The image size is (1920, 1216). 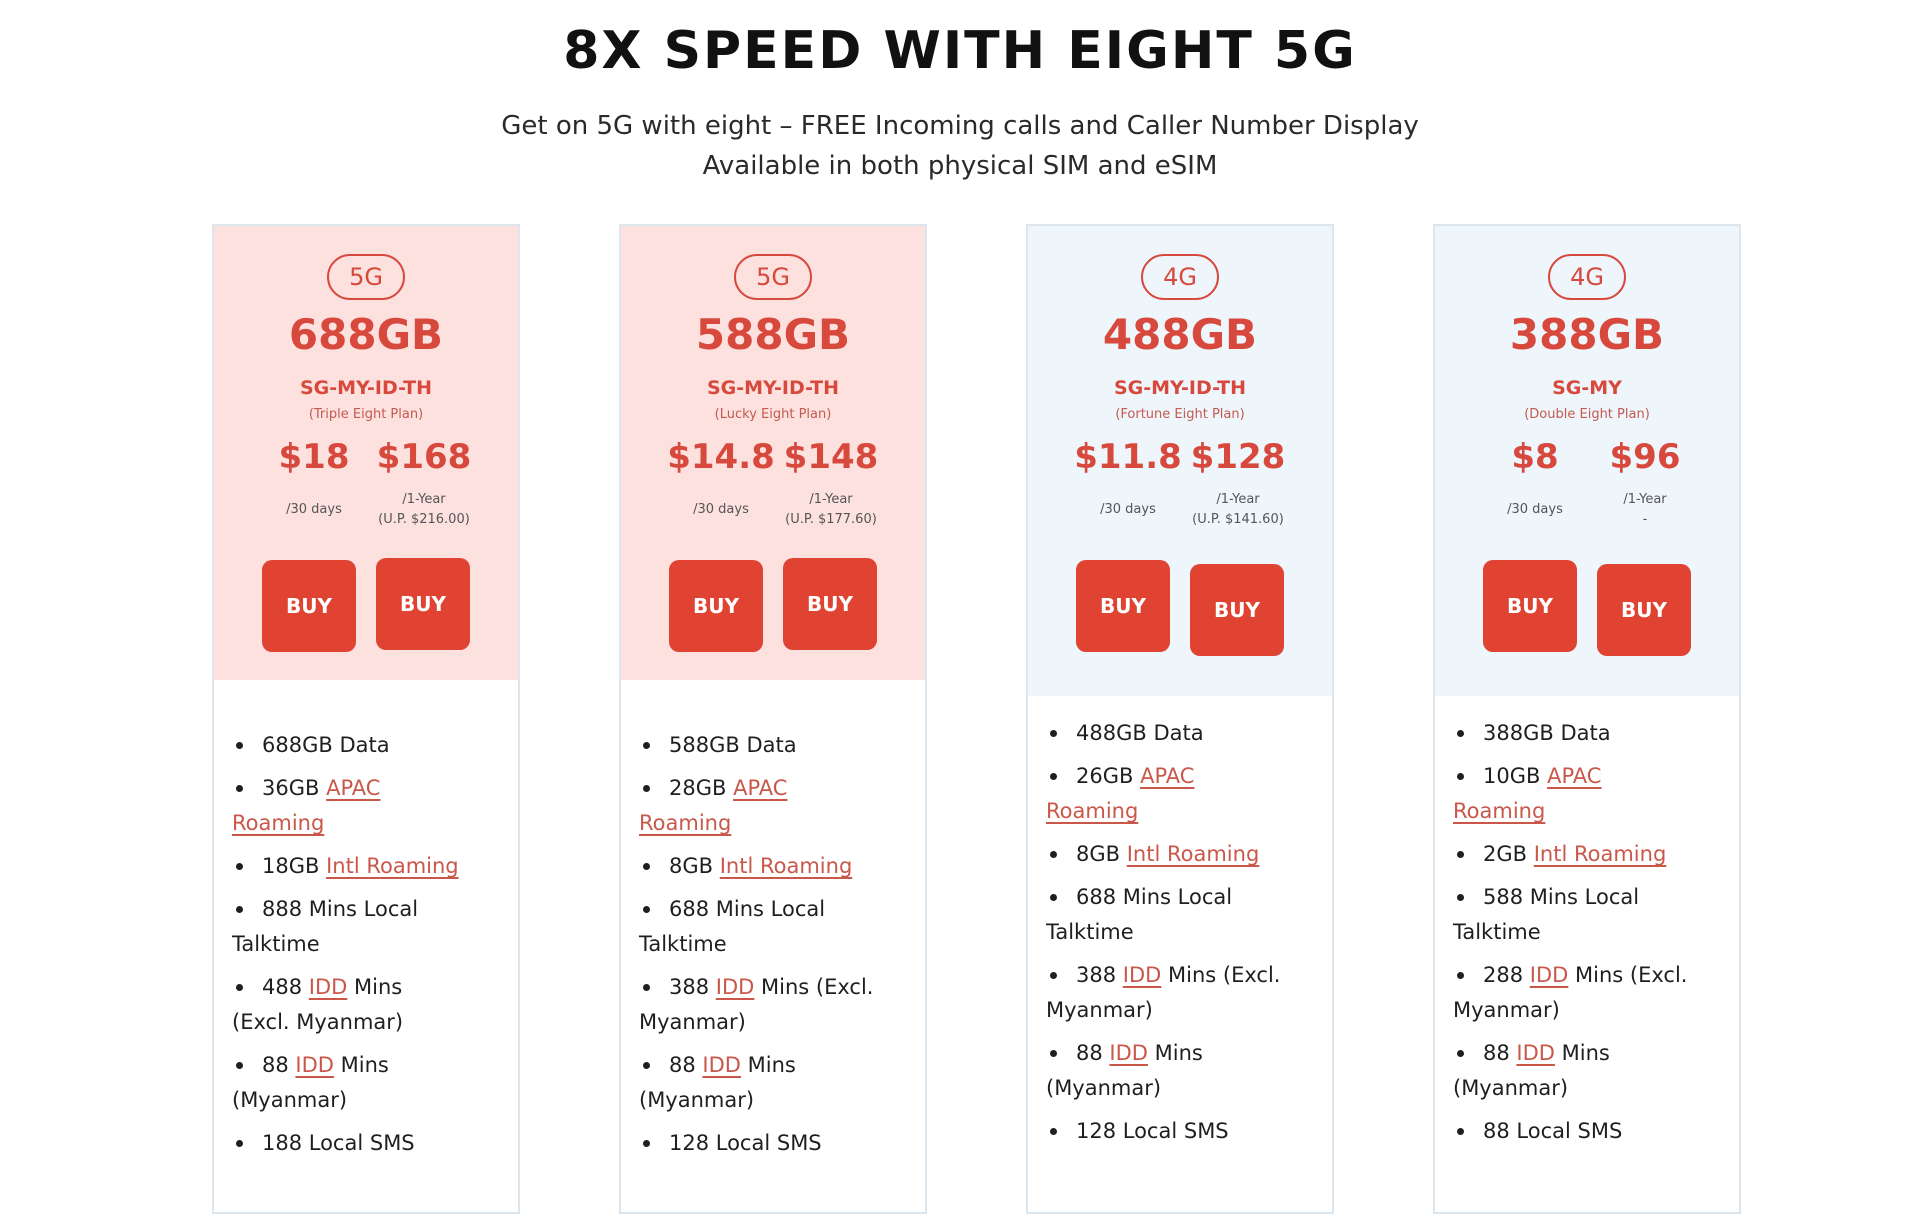 I want to click on yearly-price: $168, so click(x=424, y=457).